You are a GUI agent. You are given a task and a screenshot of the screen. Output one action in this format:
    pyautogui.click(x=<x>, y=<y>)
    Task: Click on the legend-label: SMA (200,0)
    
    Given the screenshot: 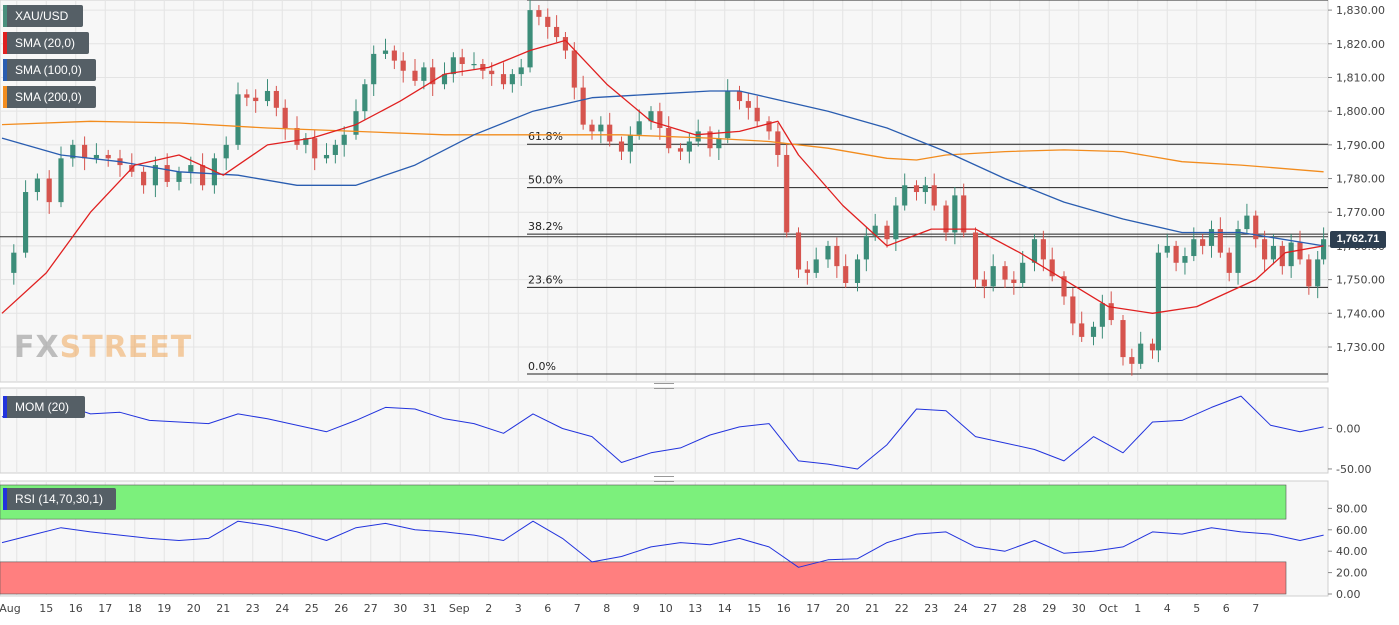 What is the action you would take?
    pyautogui.click(x=48, y=97)
    